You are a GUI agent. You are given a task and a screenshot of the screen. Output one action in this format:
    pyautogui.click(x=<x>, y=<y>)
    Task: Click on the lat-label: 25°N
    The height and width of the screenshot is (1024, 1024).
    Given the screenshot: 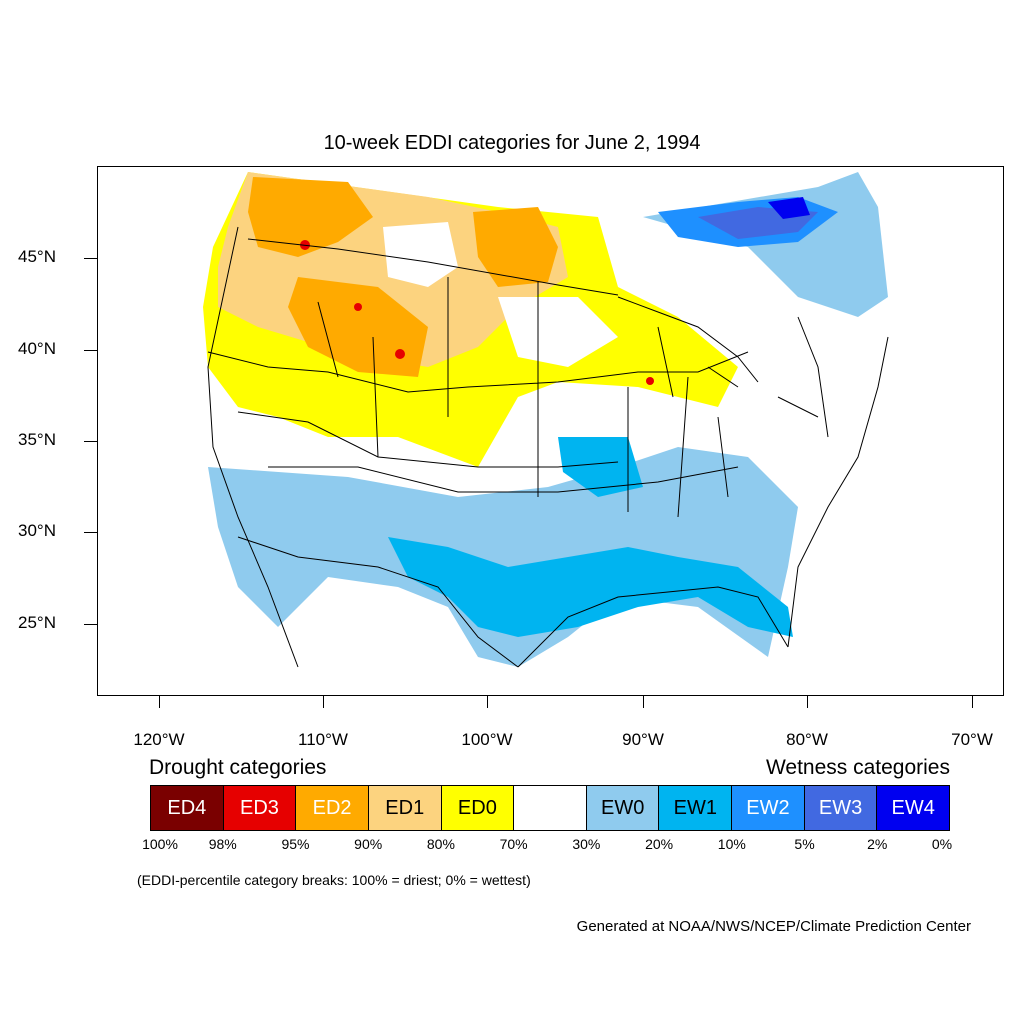 What is the action you would take?
    pyautogui.click(x=37, y=622)
    